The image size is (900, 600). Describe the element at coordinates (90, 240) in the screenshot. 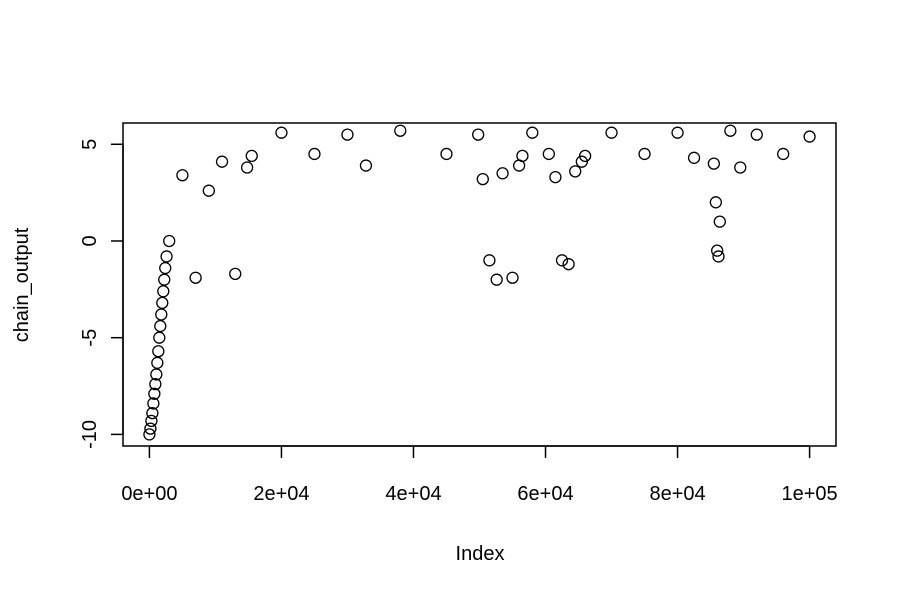

I see `y-tick-label: 0` at that location.